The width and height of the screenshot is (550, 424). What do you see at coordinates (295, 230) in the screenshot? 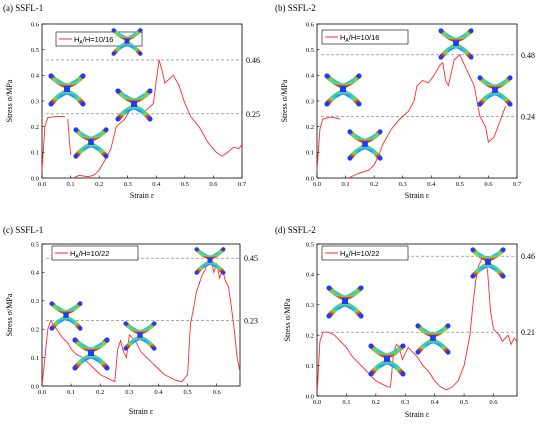
I see `panel-label: (d) SSFL-2` at bounding box center [295, 230].